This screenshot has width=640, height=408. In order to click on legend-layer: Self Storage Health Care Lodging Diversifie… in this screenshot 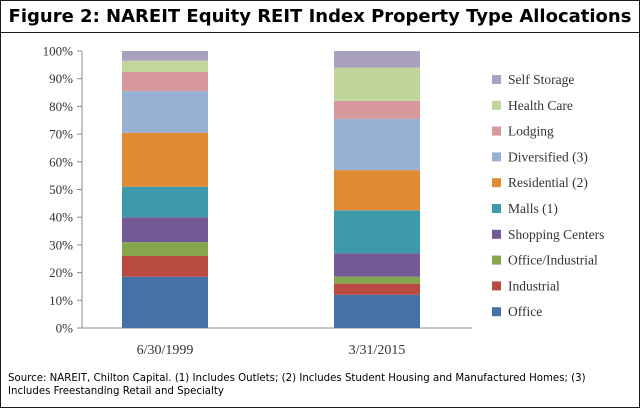, I will do `click(548, 195)`.